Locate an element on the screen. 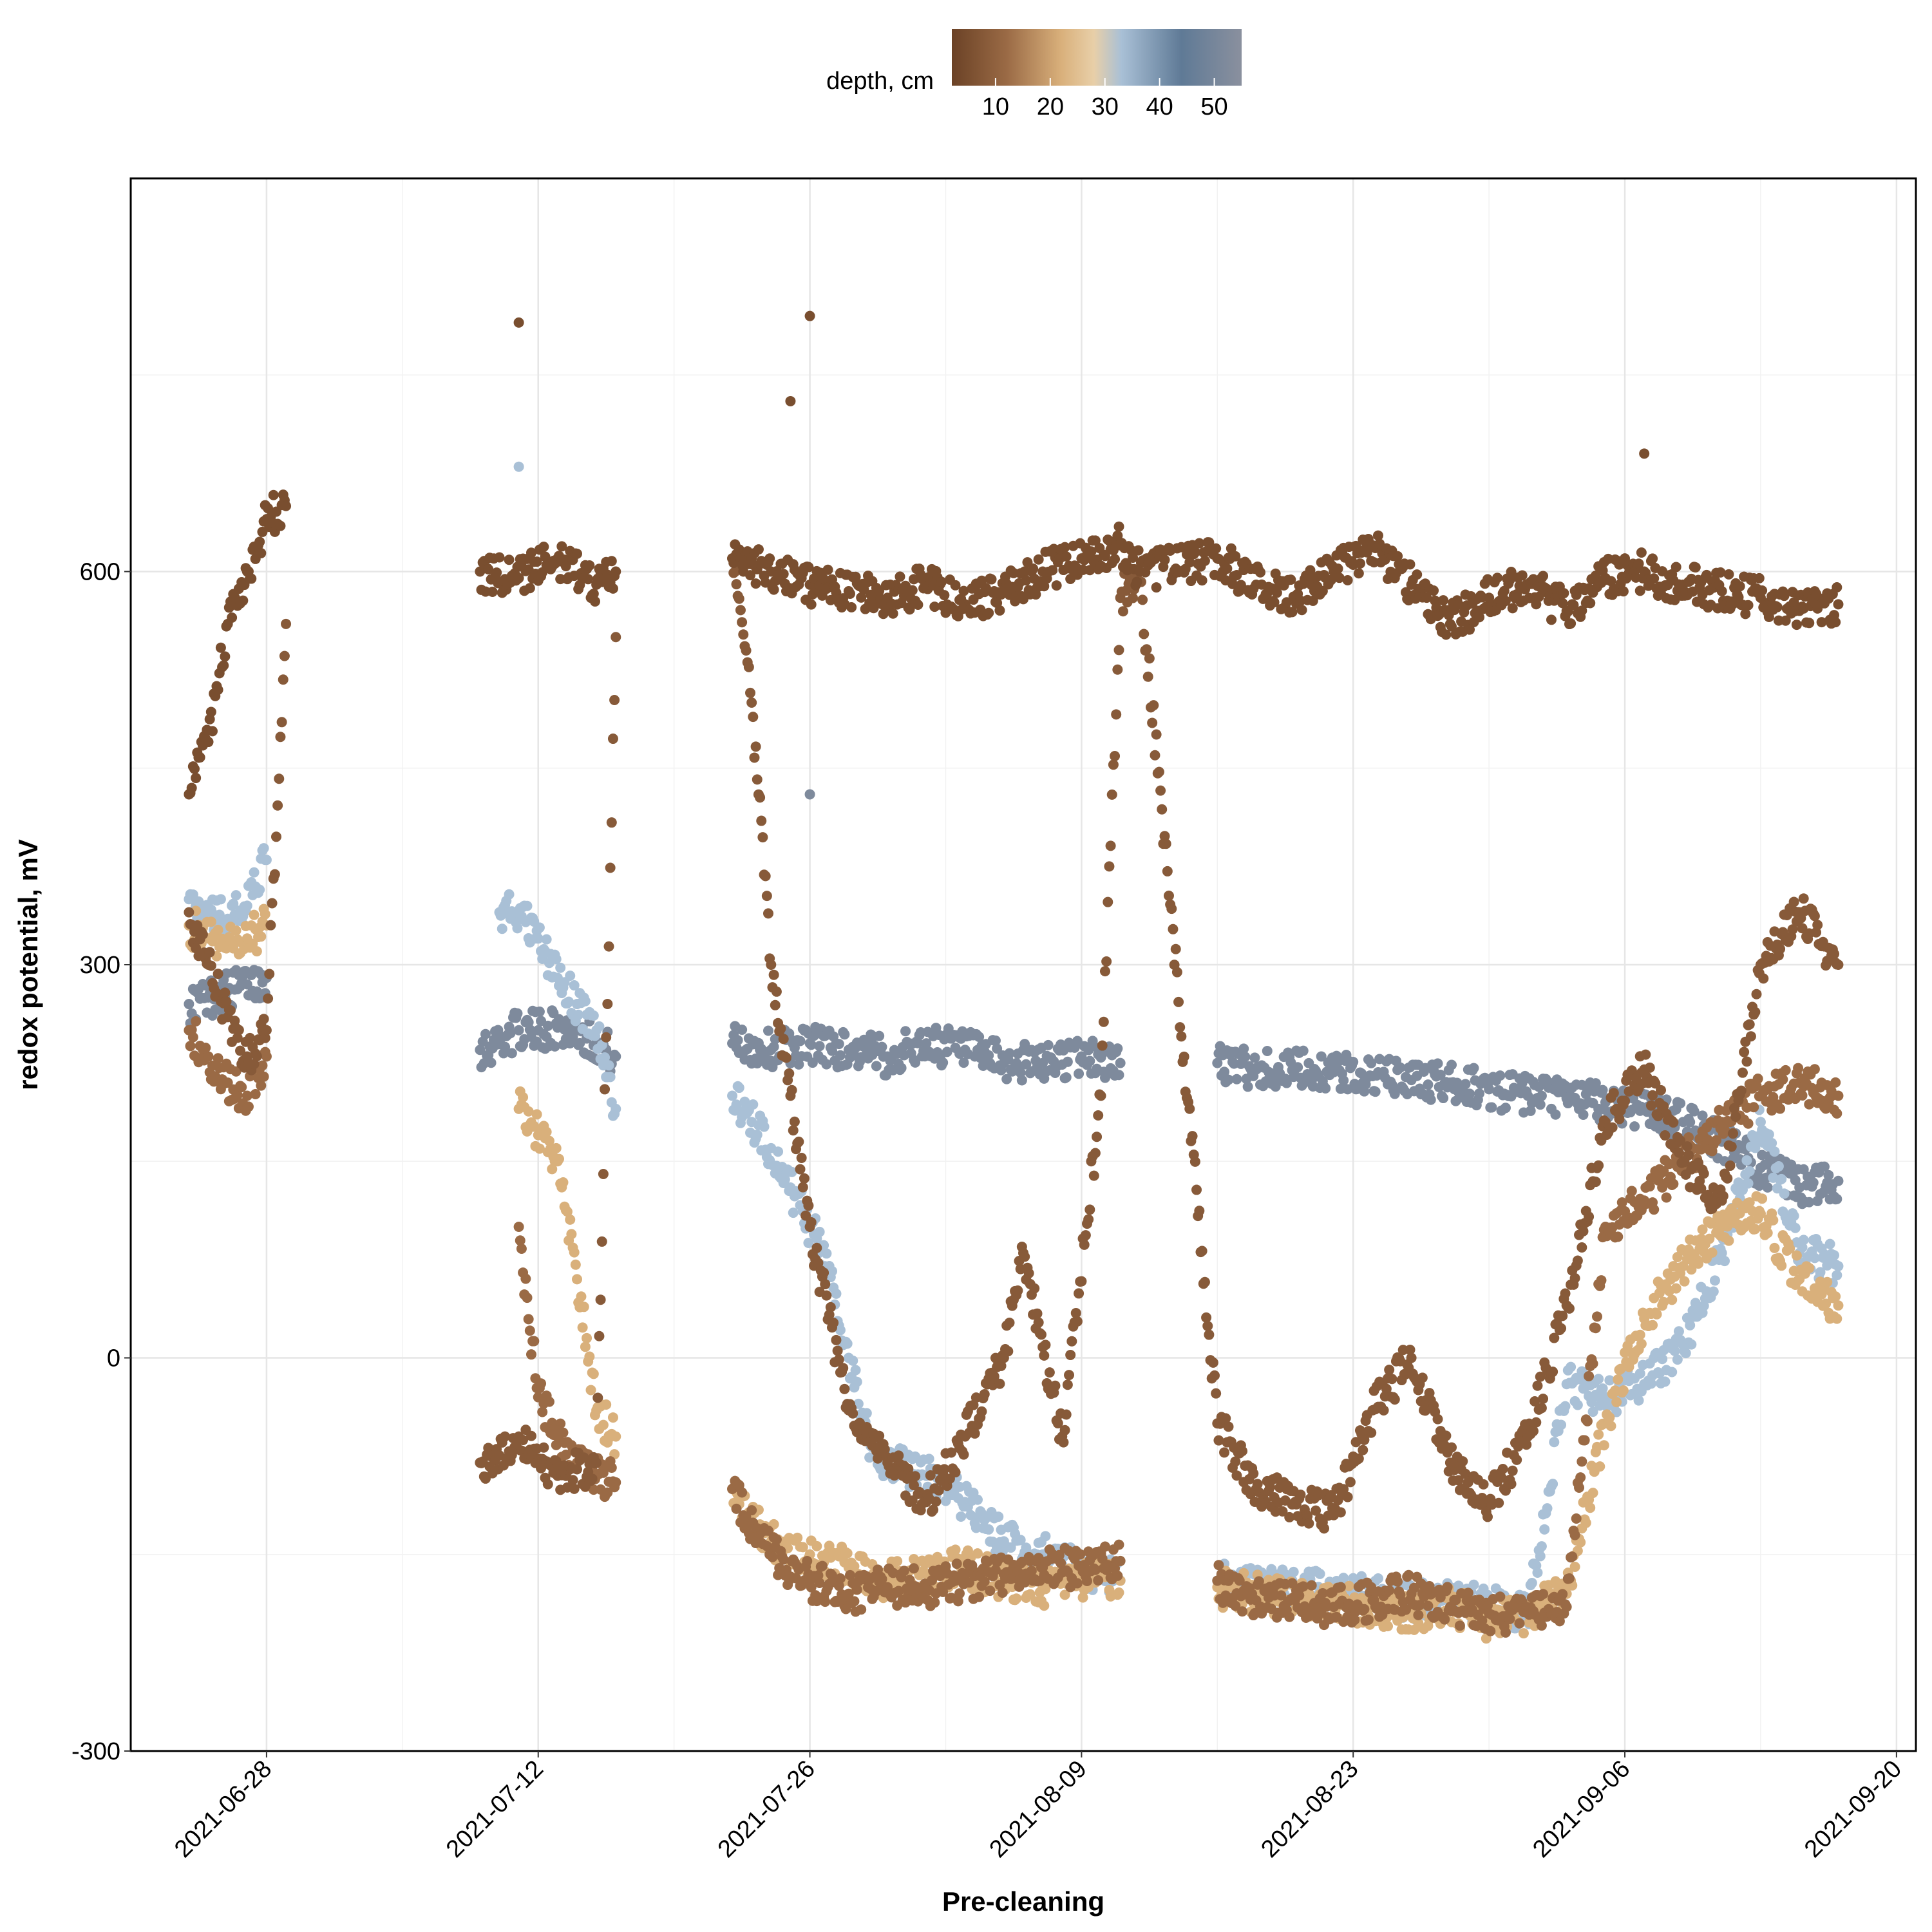  colorbar-tick-label: 30 is located at coordinates (1105, 107).